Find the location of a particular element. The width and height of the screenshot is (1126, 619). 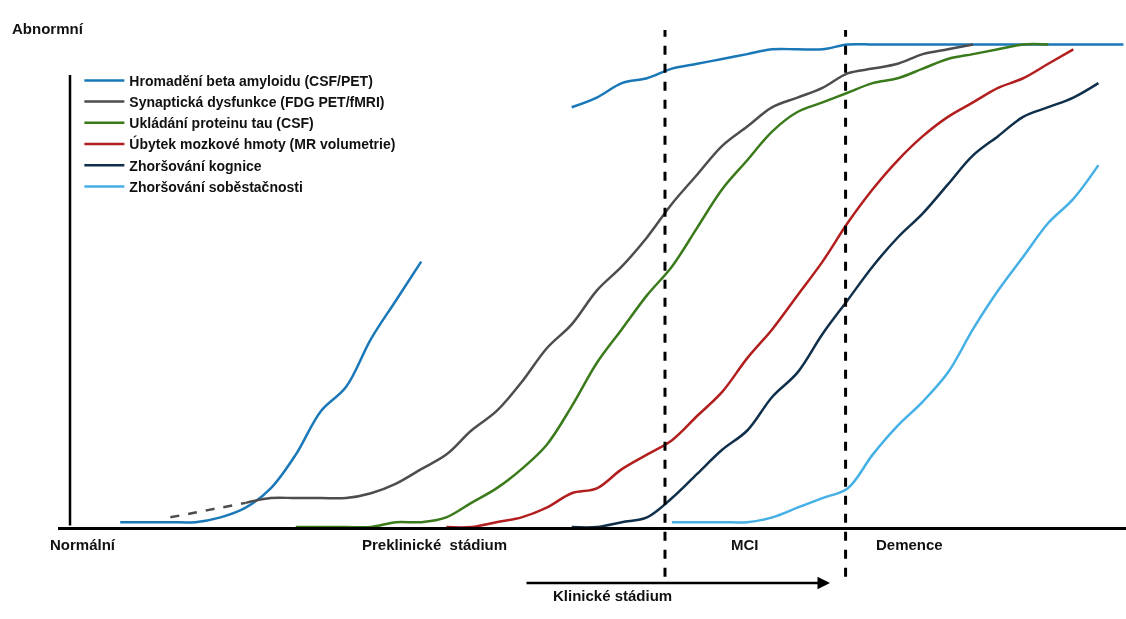

legend-label: Synaptická dysfunkce (FDG PET/fMRI) is located at coordinates (257, 102).